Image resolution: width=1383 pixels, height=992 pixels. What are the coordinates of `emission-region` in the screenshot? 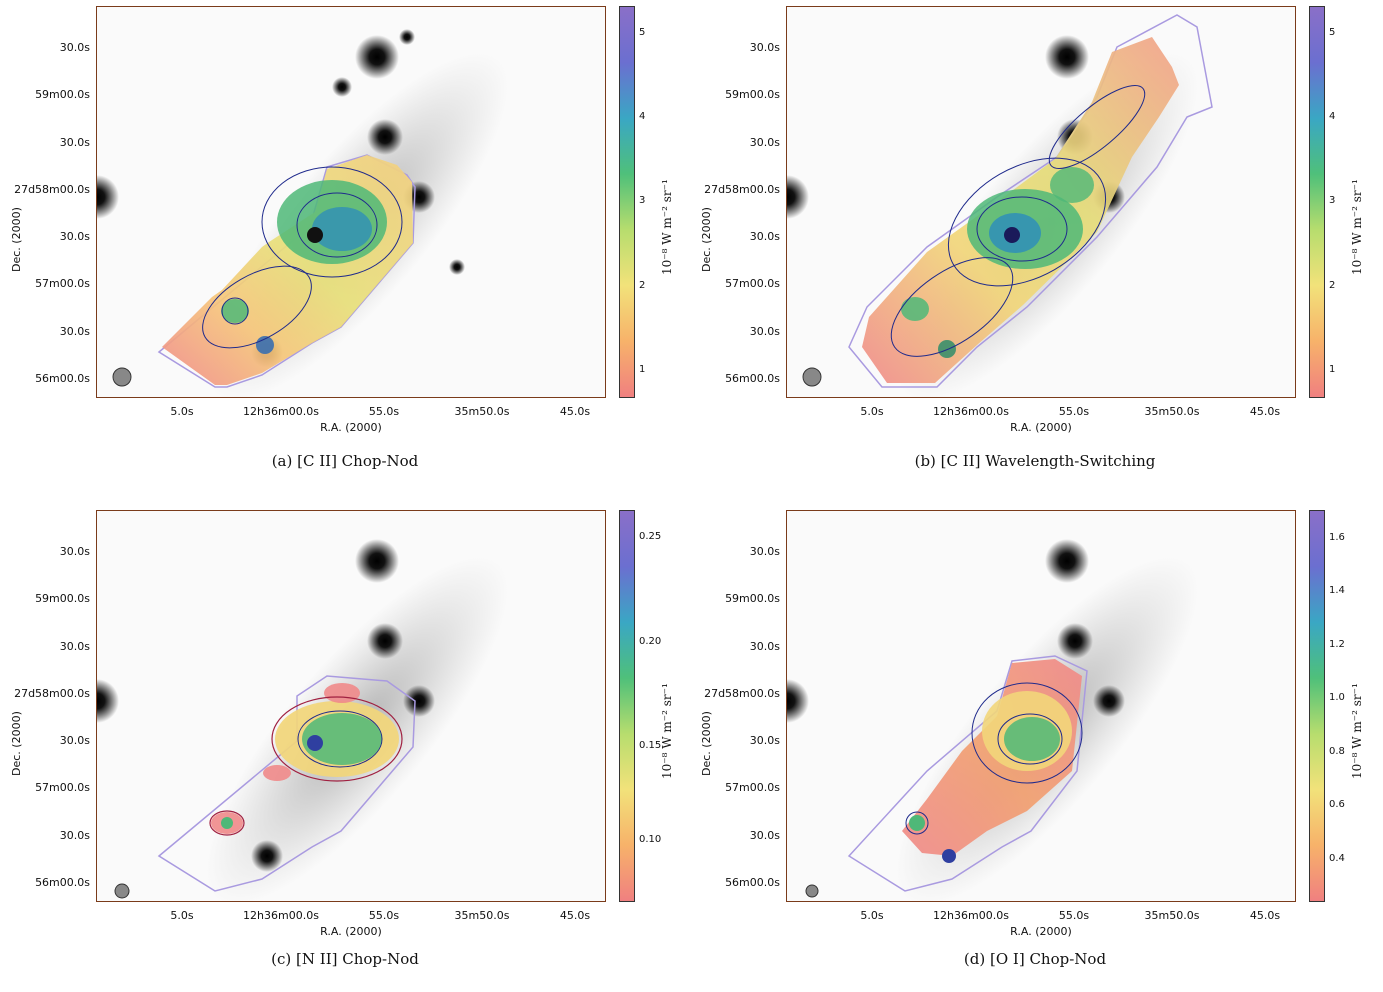 It's located at (287, 270).